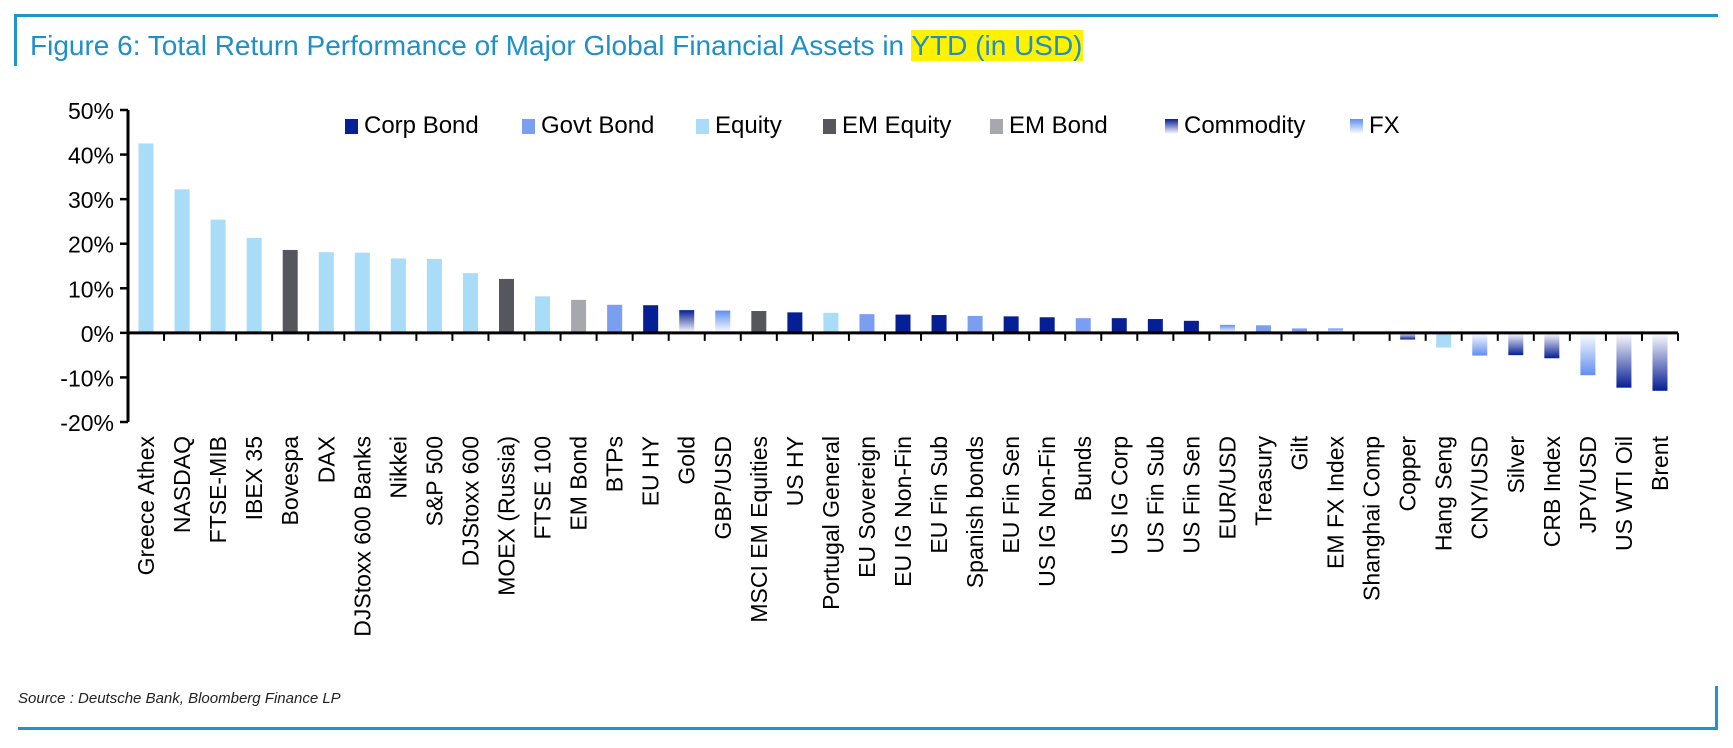  What do you see at coordinates (759, 529) in the screenshot?
I see `x-tick-label: MSCI EM Equities` at bounding box center [759, 529].